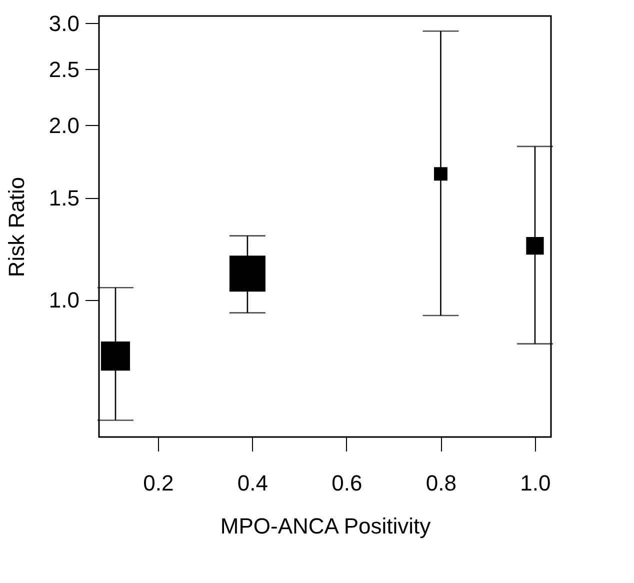 The width and height of the screenshot is (634, 583). Describe the element at coordinates (325, 526) in the screenshot. I see `x-axis-title: MPO-ANCA Positivity` at that location.